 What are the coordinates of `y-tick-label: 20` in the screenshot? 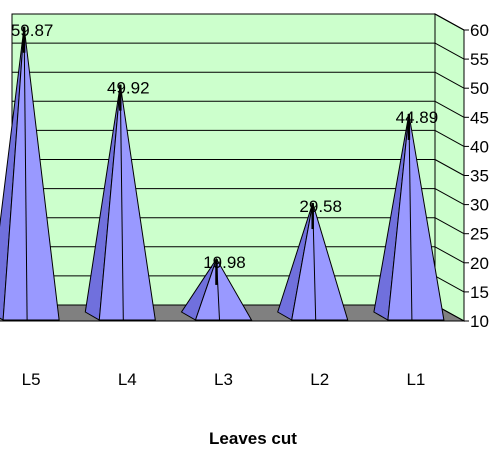 It's located at (479, 263).